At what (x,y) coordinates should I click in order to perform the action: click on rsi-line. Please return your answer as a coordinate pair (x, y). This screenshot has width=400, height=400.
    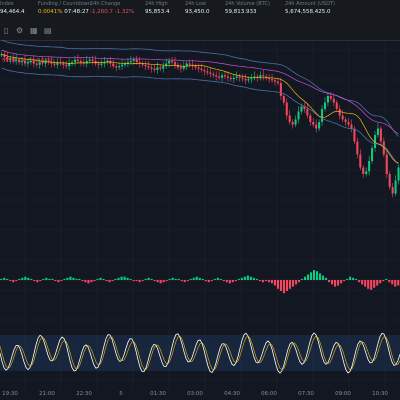
    Looking at the image, I should click on (200, 353).